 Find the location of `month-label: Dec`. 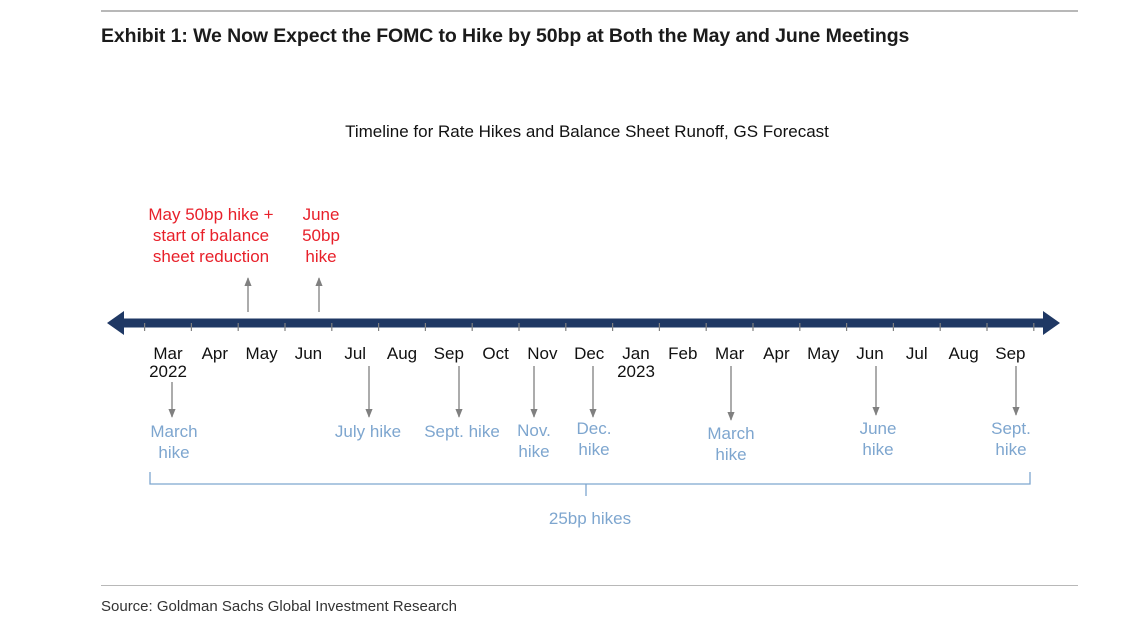

month-label: Dec is located at coordinates (589, 353).